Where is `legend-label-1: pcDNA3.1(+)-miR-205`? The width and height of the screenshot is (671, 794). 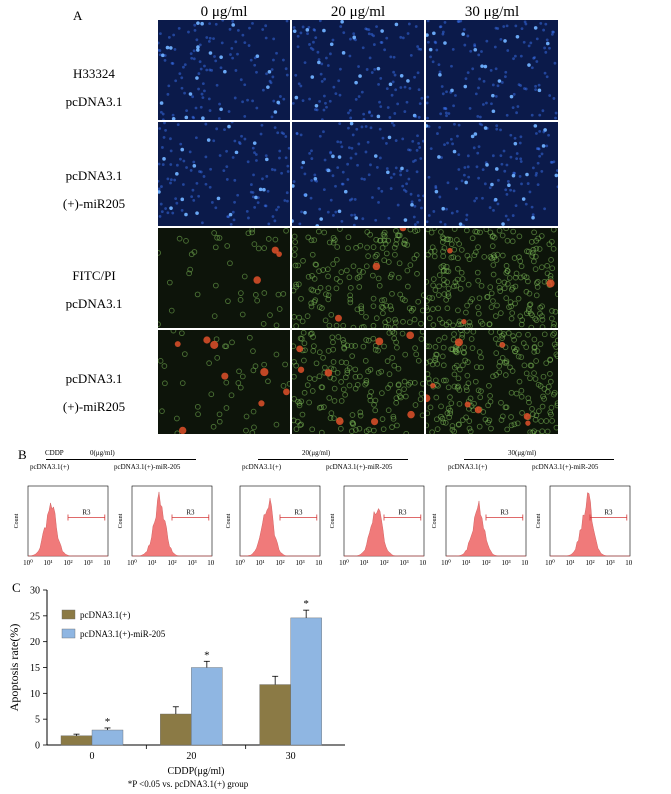
legend-label-1: pcDNA3.1(+)-miR-205 is located at coordinates (123, 634).